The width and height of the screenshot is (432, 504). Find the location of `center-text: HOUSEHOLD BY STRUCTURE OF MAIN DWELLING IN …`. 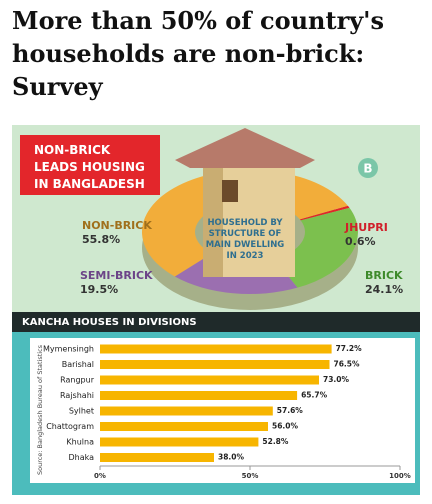

center-text: HOUSEHOLD BY STRUCTURE OF MAIN DWELLING IN … is located at coordinates (245, 239).